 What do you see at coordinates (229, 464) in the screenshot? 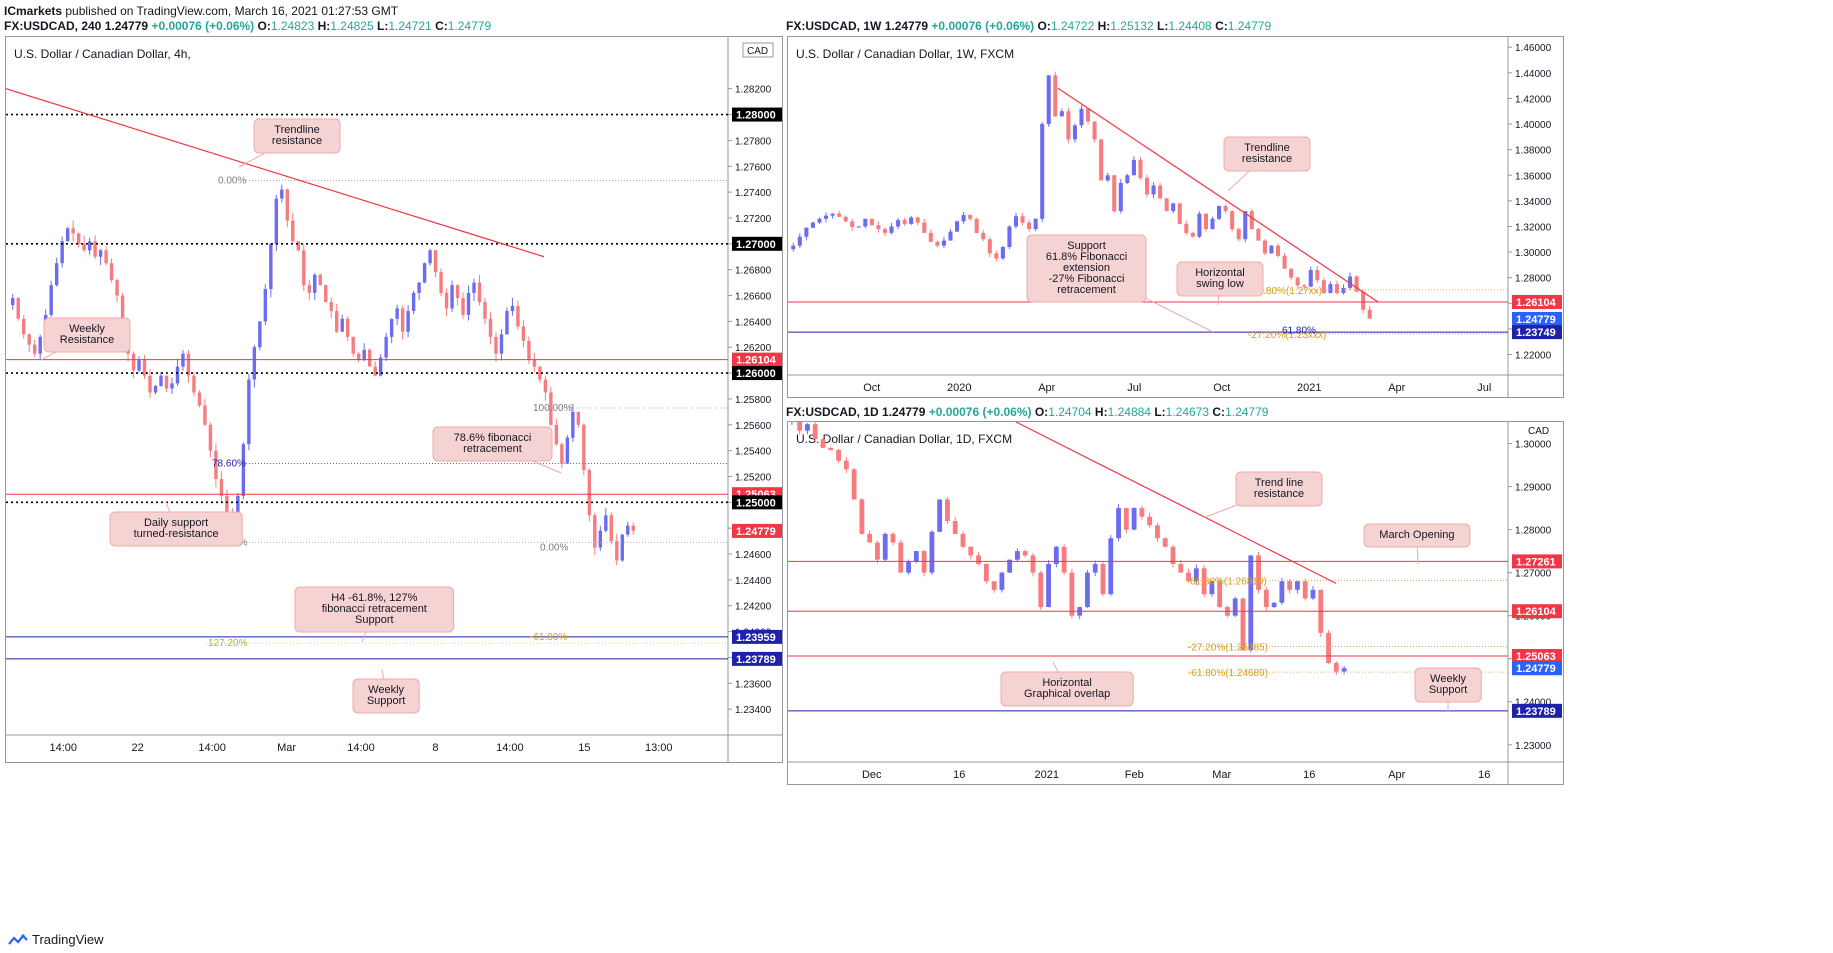
I see `fib-label: 78.60%` at bounding box center [229, 464].